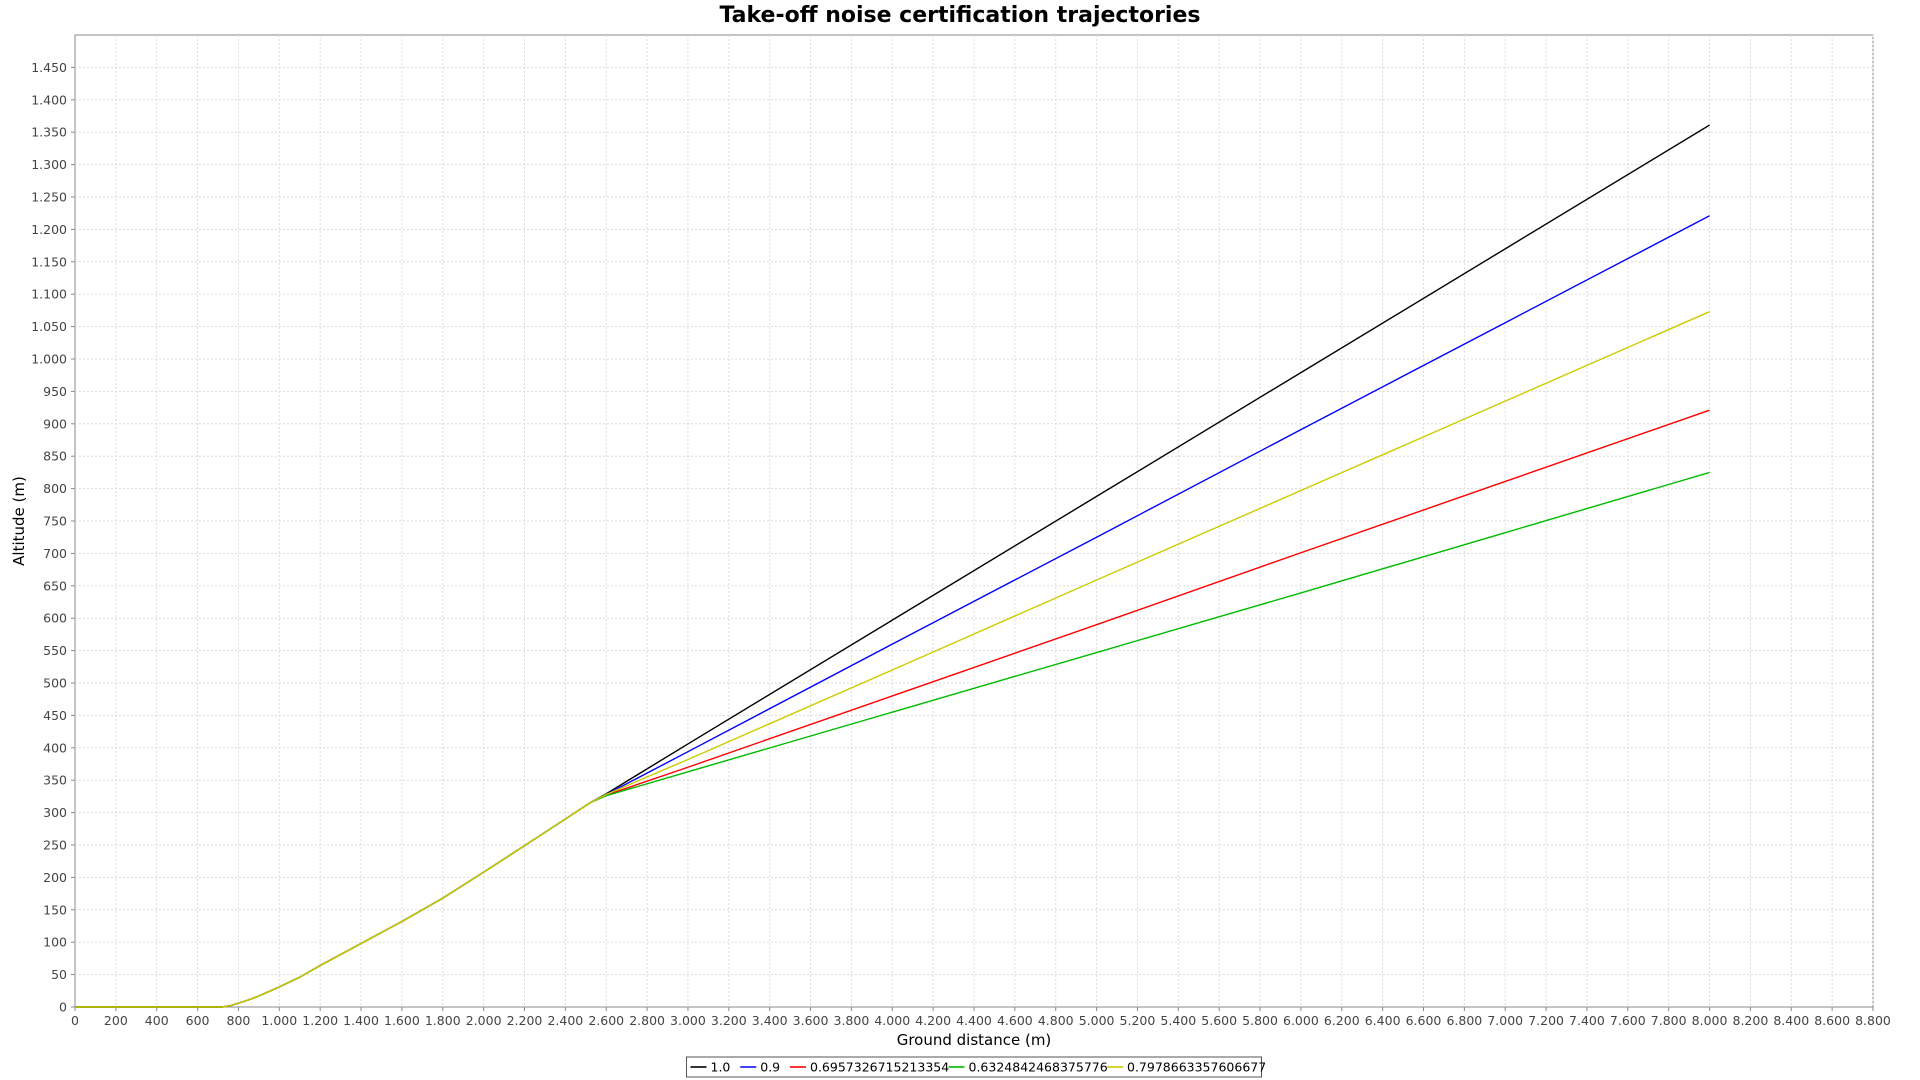  What do you see at coordinates (55, 521) in the screenshot?
I see `y-tick-label: 750` at bounding box center [55, 521].